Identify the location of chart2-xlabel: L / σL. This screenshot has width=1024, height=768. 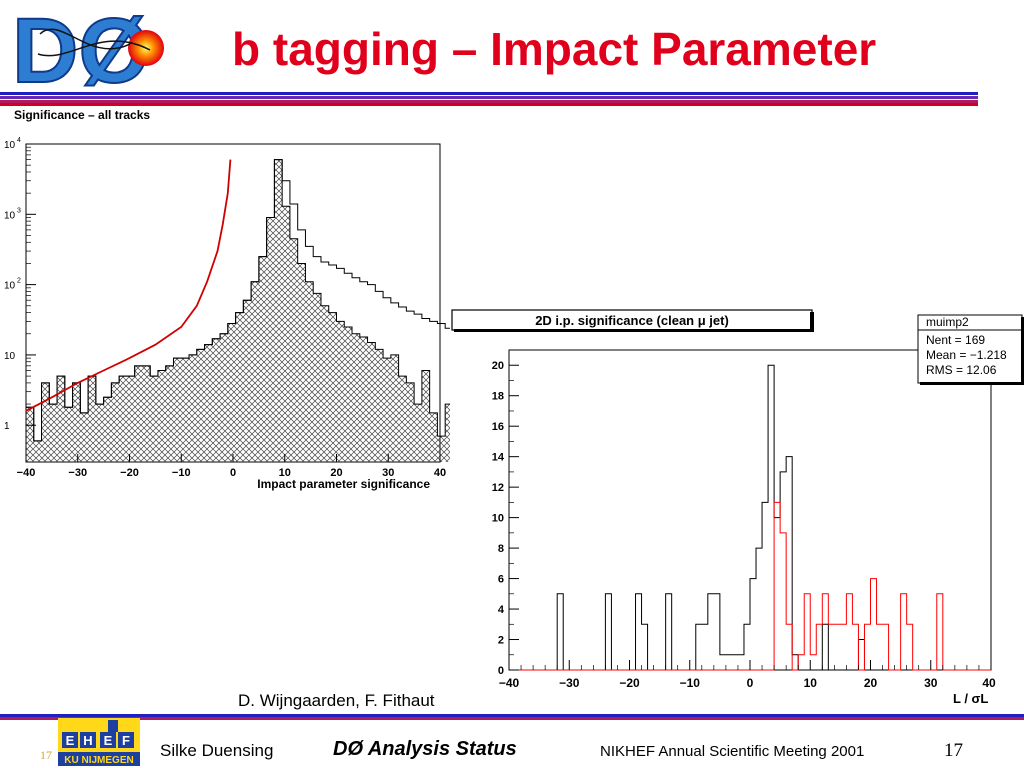
(970, 698).